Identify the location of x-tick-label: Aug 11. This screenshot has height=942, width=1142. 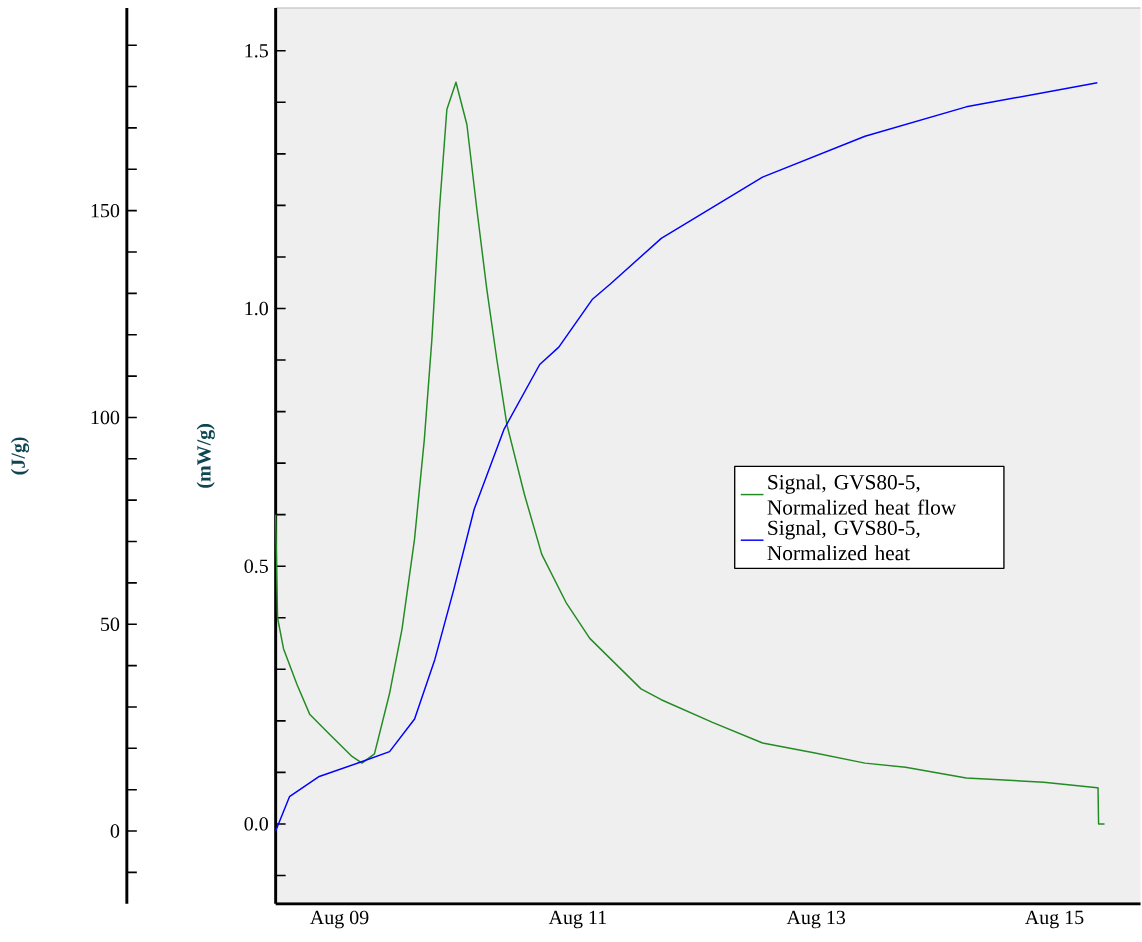
(577, 919).